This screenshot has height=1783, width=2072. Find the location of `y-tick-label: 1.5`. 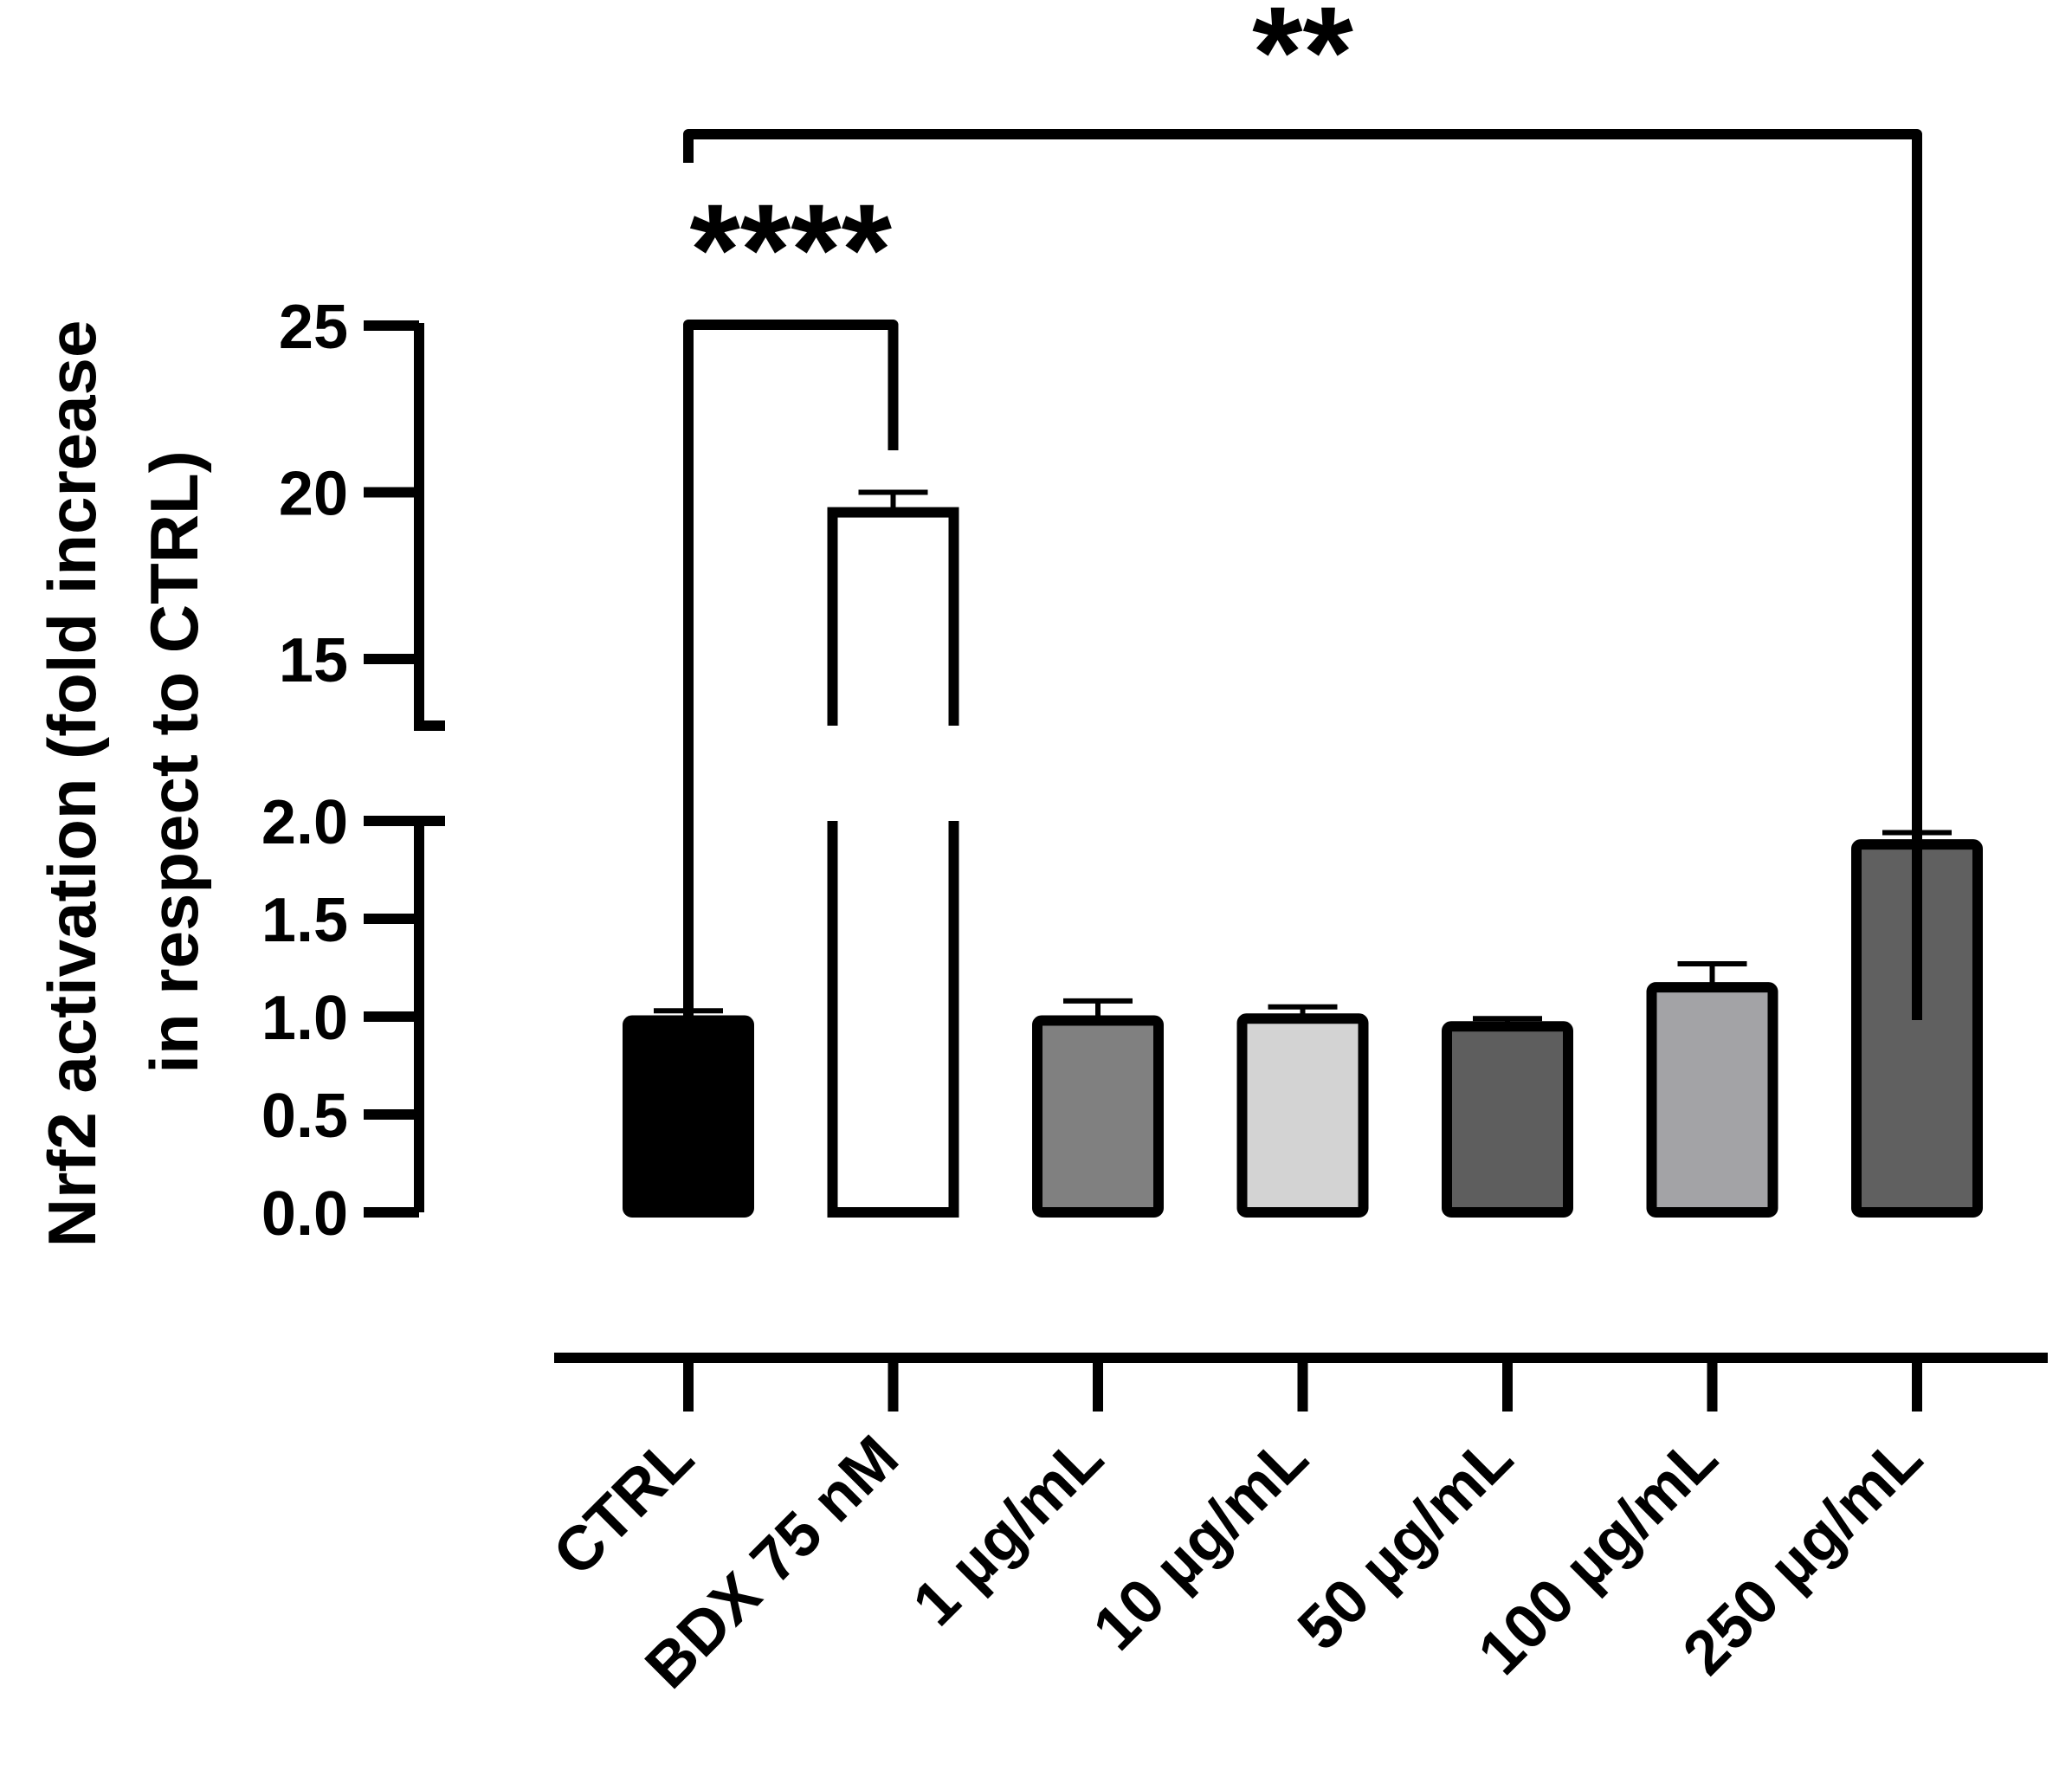

y-tick-label: 1.5 is located at coordinates (304, 920).